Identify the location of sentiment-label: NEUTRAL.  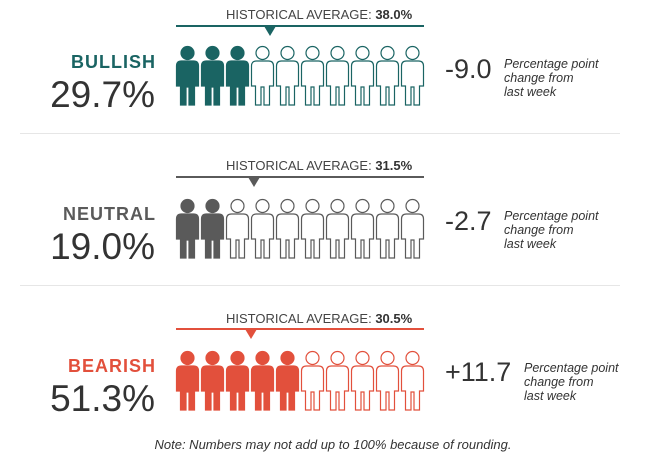
(109, 214).